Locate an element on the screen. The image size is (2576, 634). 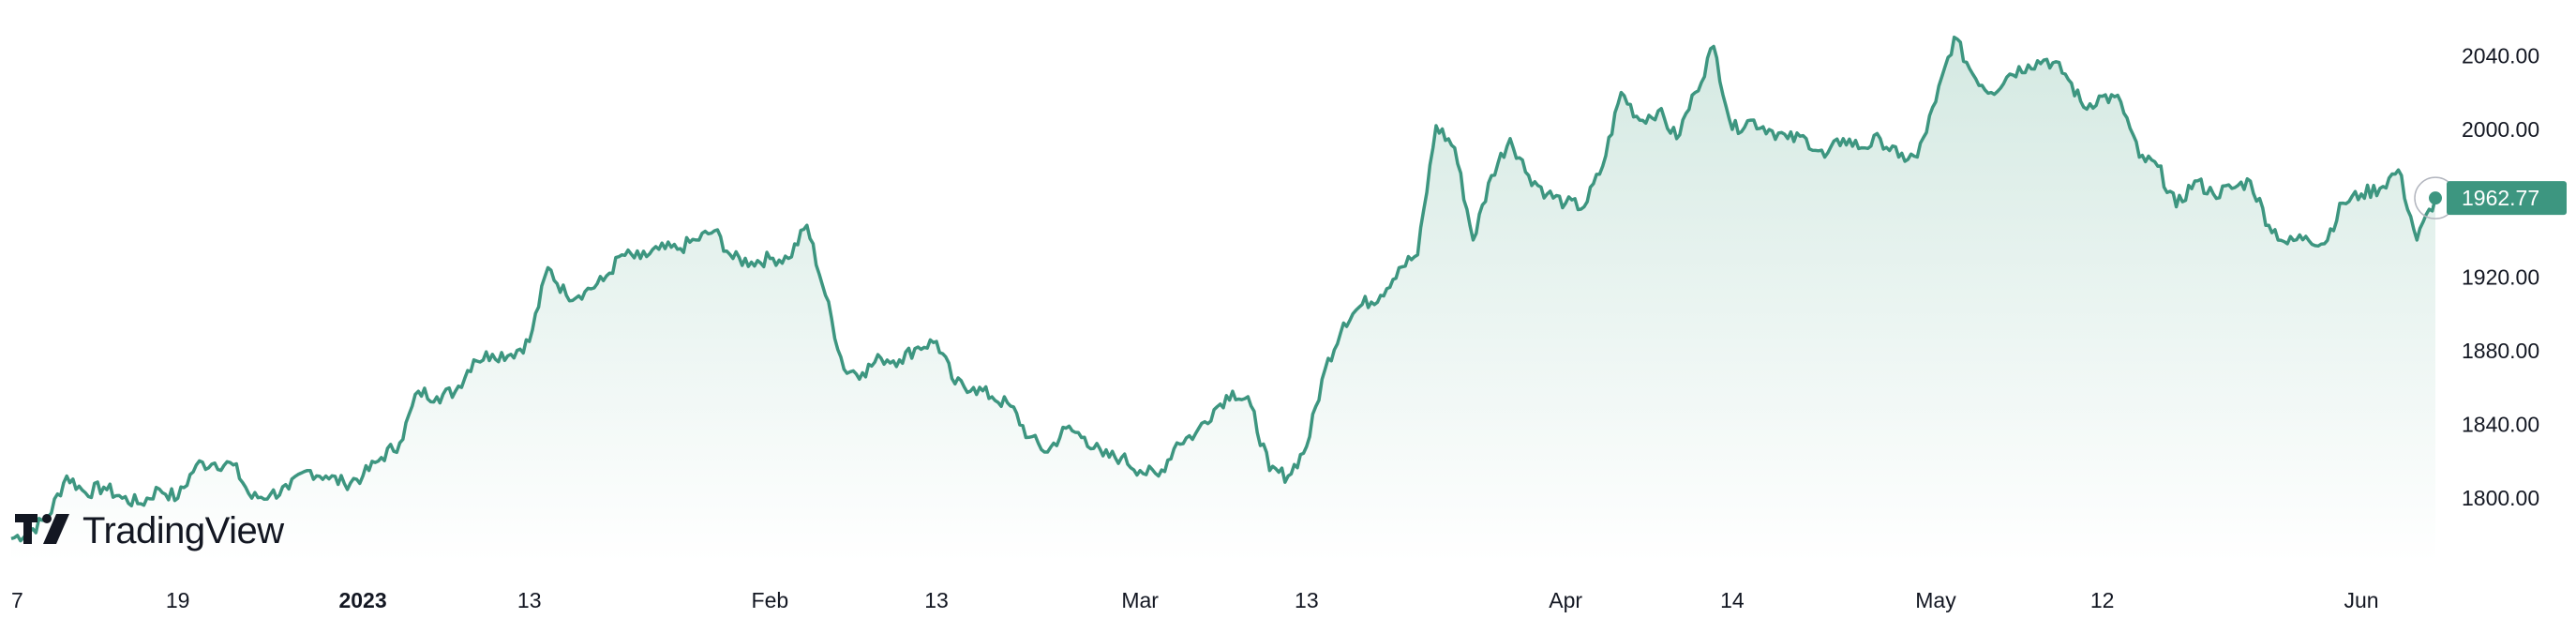
x-tick-label: 14 is located at coordinates (1732, 600).